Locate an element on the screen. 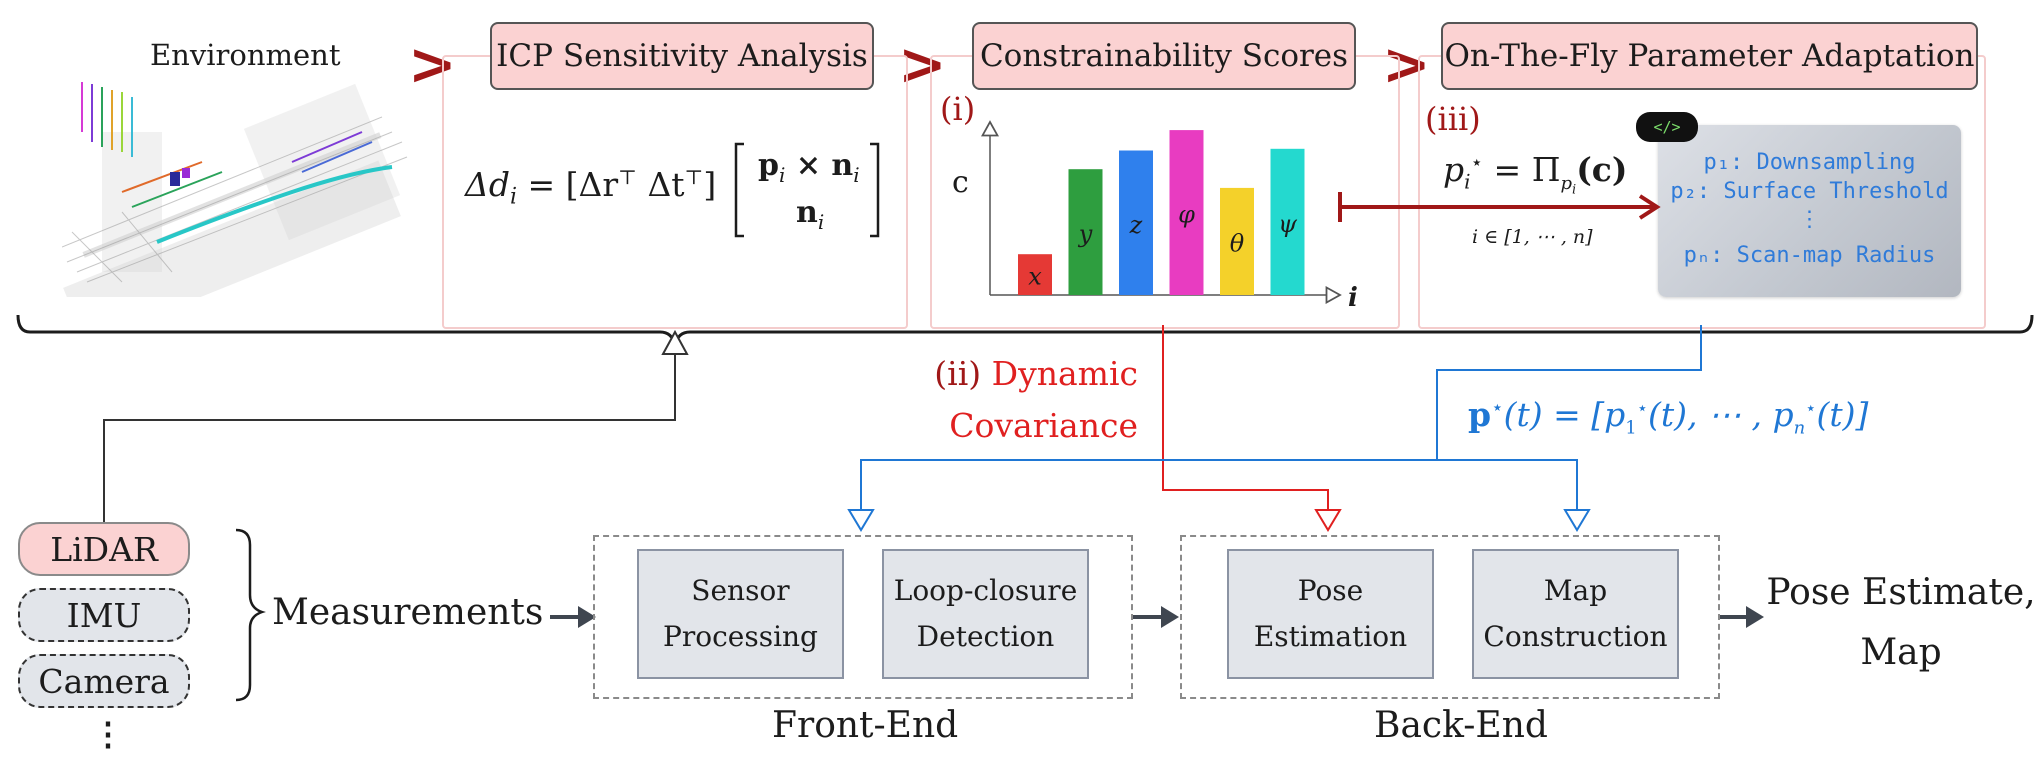 The width and height of the screenshot is (2044, 771). sensor-camera: Camera is located at coordinates (104, 681).